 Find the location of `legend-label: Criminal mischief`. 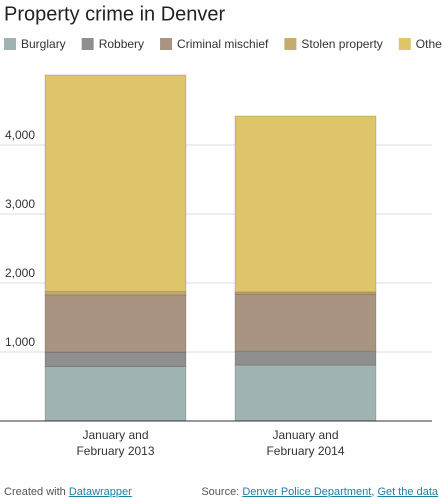

legend-label: Criminal mischief is located at coordinates (223, 44).